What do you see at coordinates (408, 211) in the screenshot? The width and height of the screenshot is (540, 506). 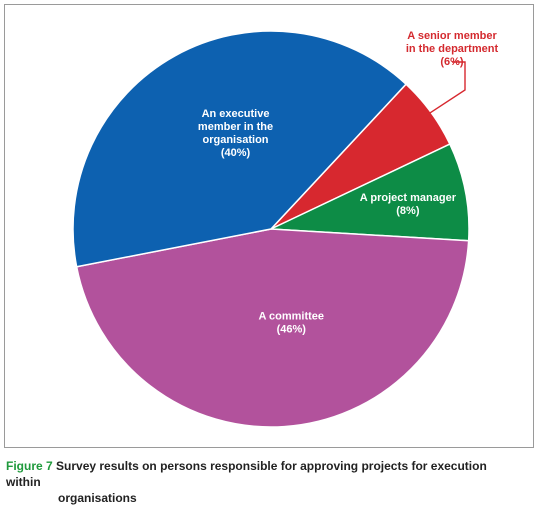 I see `slice-label-line: (8%)` at bounding box center [408, 211].